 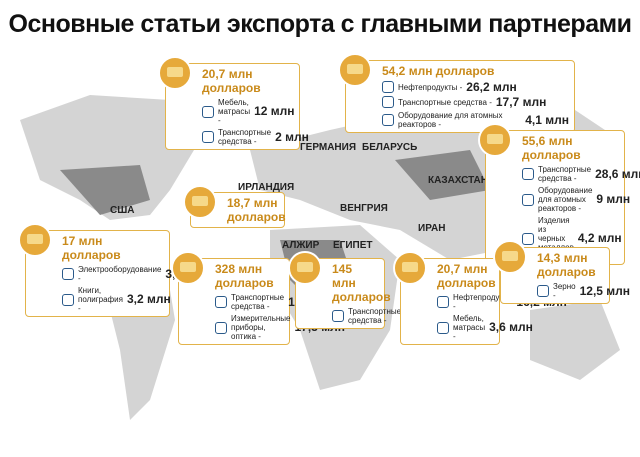 I want to click on item-value: 17,7 млн, so click(x=521, y=101).